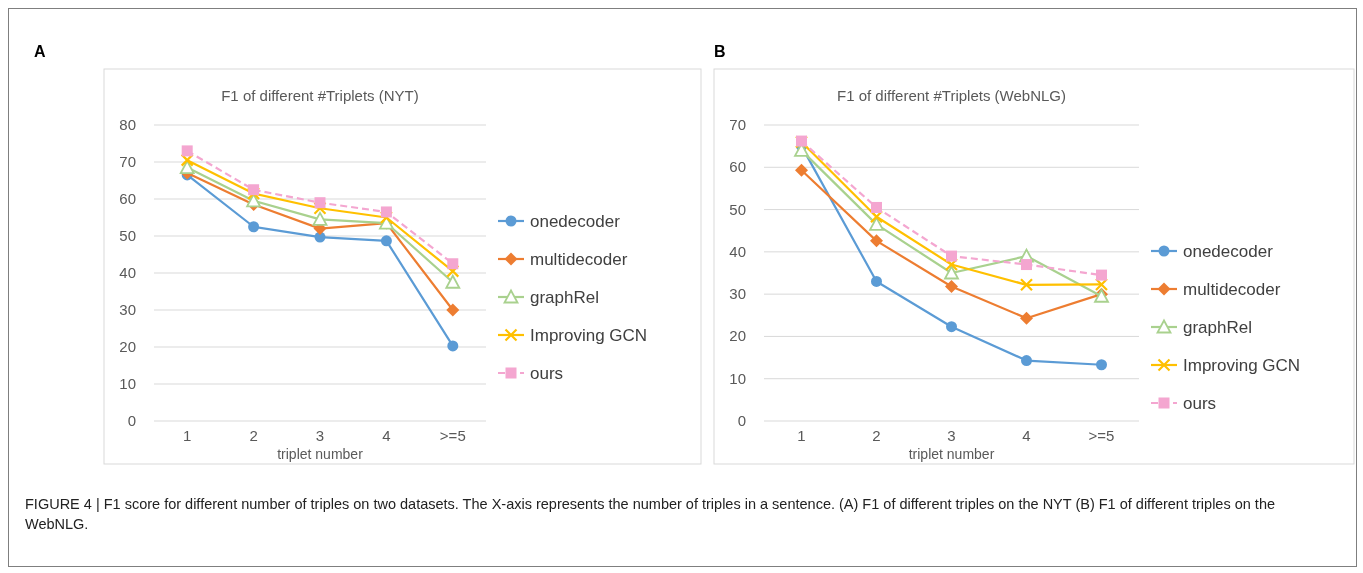  I want to click on y-tick-label: 80, so click(127, 124).